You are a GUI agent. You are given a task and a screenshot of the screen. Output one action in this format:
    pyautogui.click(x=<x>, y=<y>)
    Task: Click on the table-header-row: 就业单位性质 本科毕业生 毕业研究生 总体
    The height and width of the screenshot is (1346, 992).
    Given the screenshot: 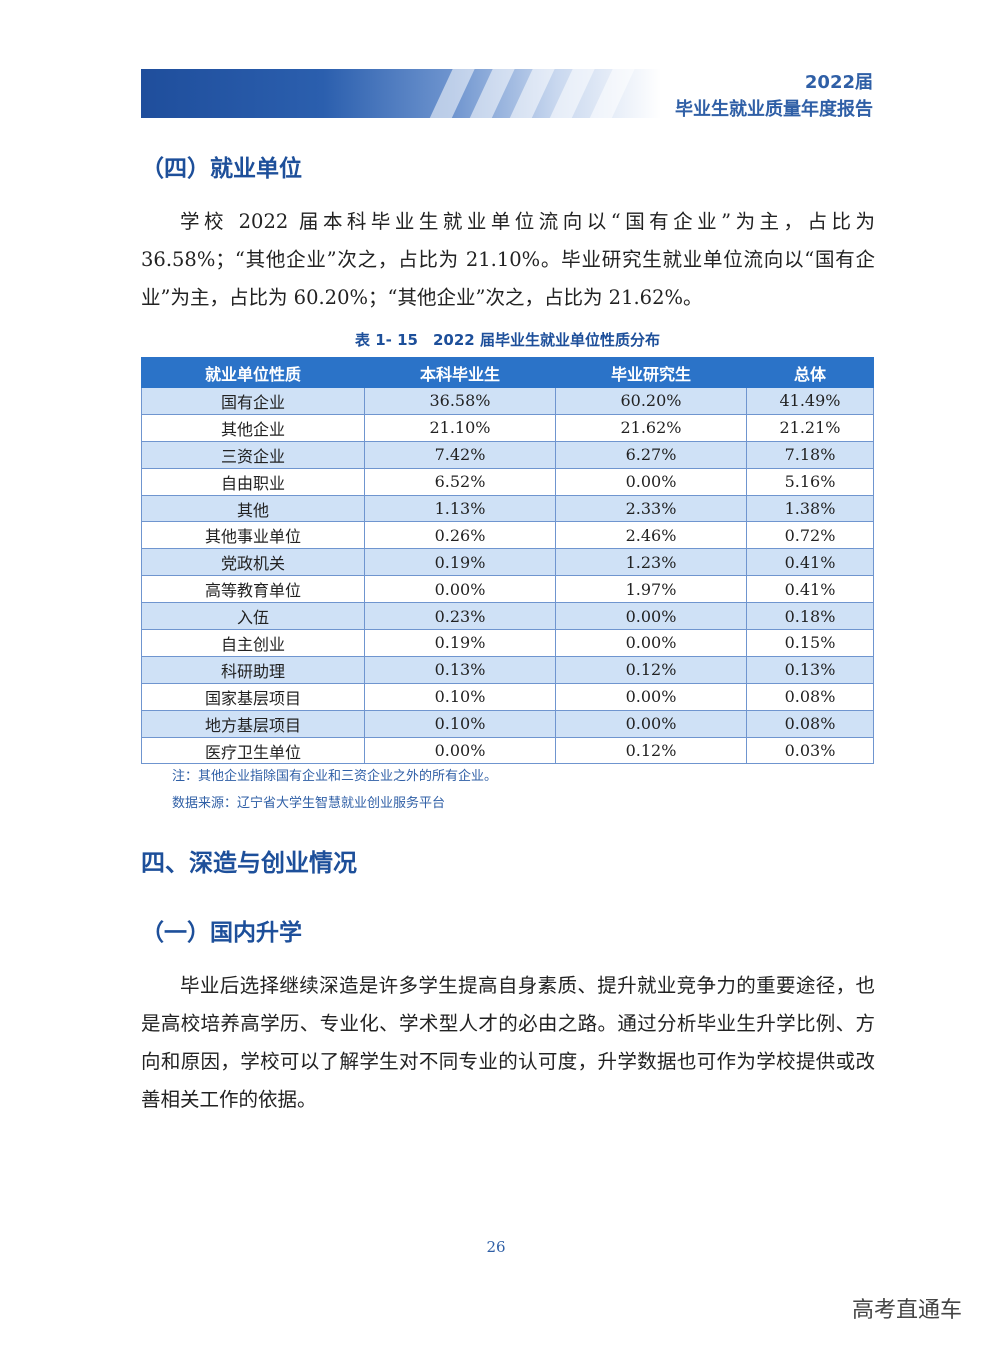 What is the action you would take?
    pyautogui.click(x=507, y=372)
    